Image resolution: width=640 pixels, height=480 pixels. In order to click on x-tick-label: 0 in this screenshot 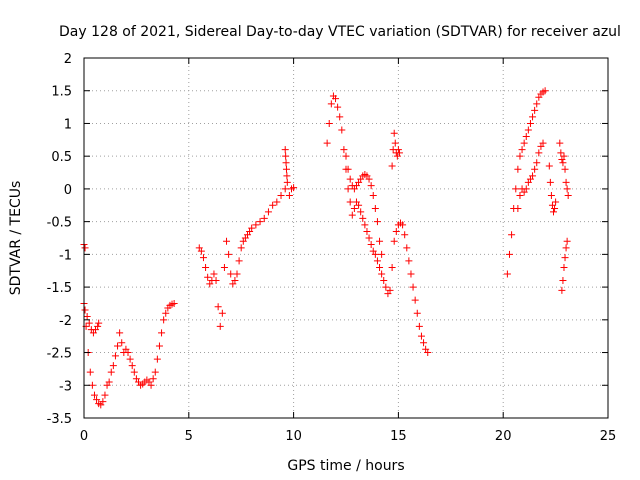, I will do `click(84, 436)`.